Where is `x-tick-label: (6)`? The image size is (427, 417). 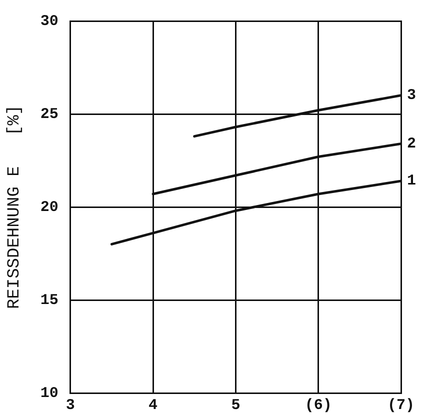 x-tick-label: (6) is located at coordinates (318, 405).